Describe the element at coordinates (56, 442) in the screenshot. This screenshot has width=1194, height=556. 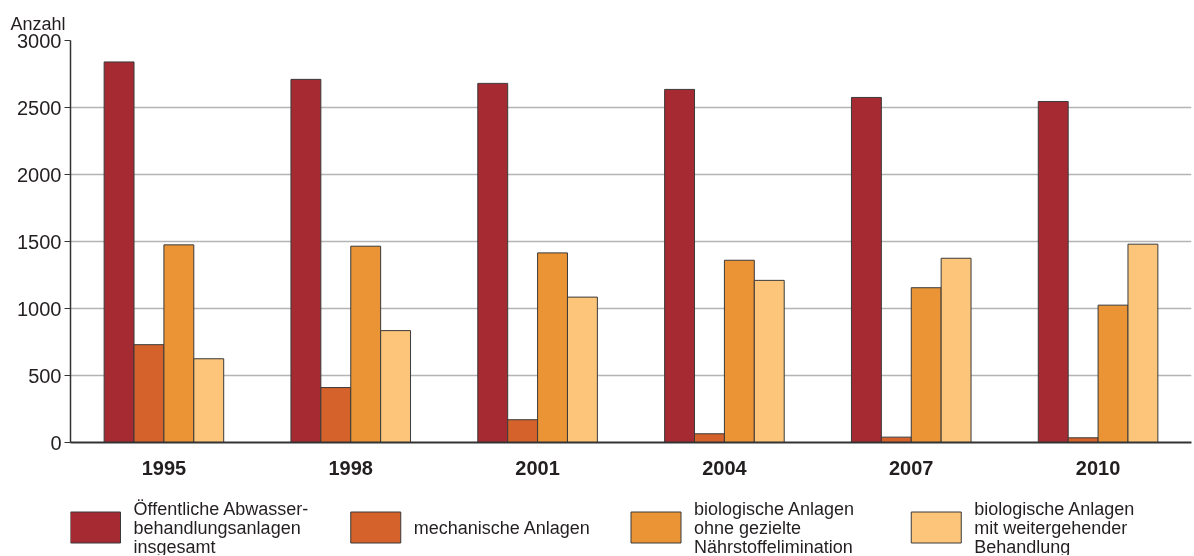
I see `y-tick-label: 0` at that location.